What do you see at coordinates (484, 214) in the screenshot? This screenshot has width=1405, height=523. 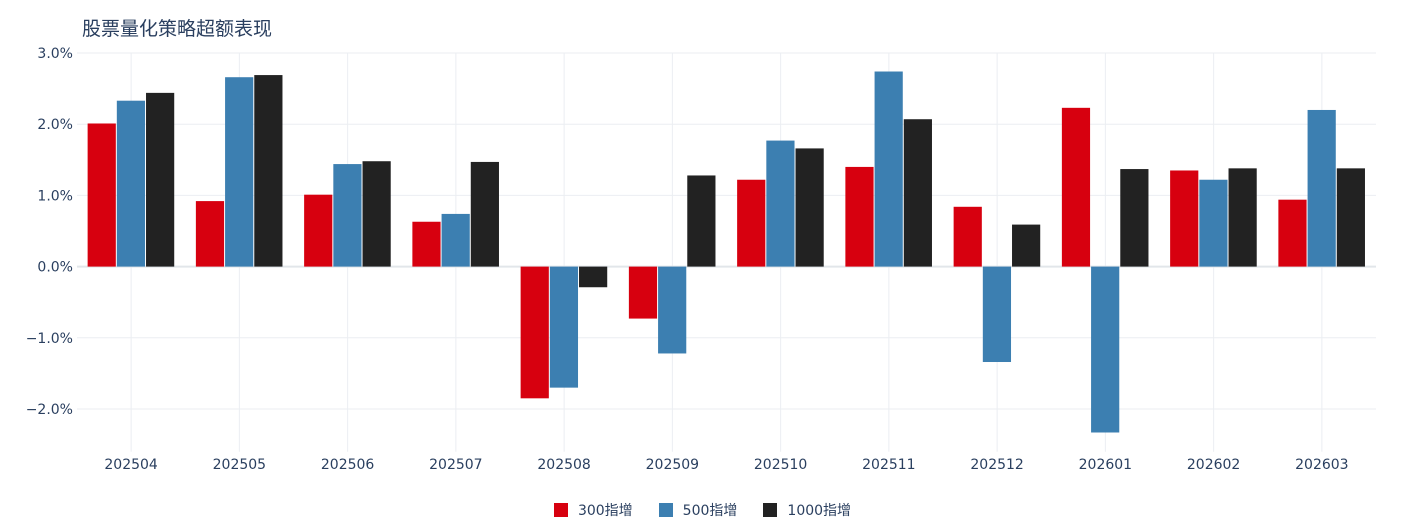 I see `bar-1000指增-202507` at bounding box center [484, 214].